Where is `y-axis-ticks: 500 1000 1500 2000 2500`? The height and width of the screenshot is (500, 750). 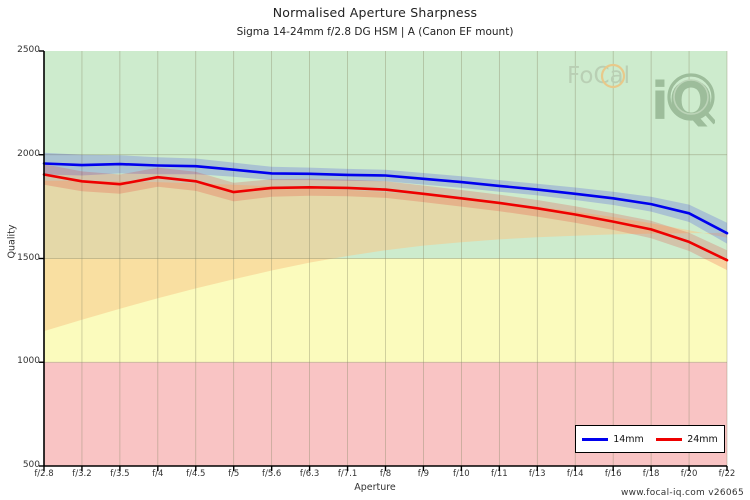
y-axis-ticks: 500 1000 1500 2000 2500 is located at coordinates (20, 250).